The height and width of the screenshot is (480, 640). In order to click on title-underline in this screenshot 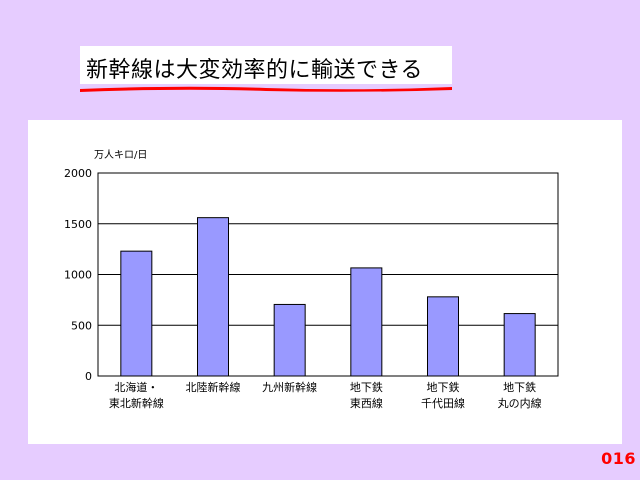, I will do `click(266, 89)`.